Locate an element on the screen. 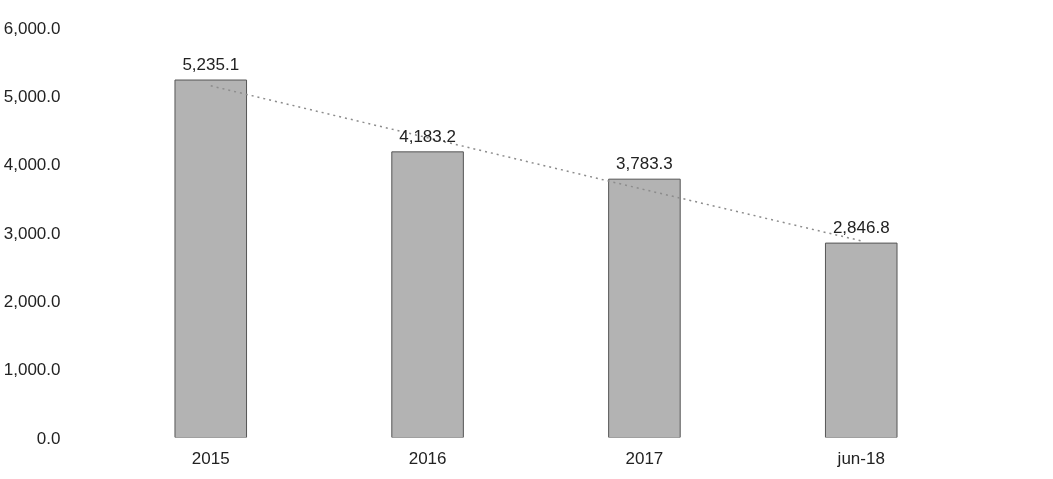 The width and height of the screenshot is (1053, 479). text: 4,183.2 is located at coordinates (427, 136).